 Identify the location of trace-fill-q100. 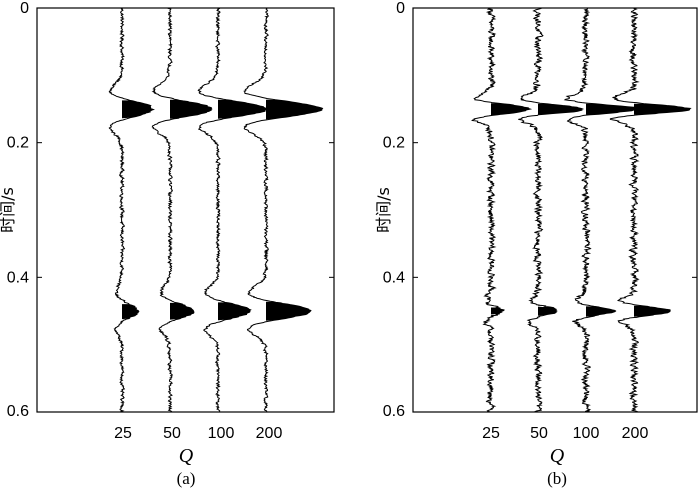
(242, 210).